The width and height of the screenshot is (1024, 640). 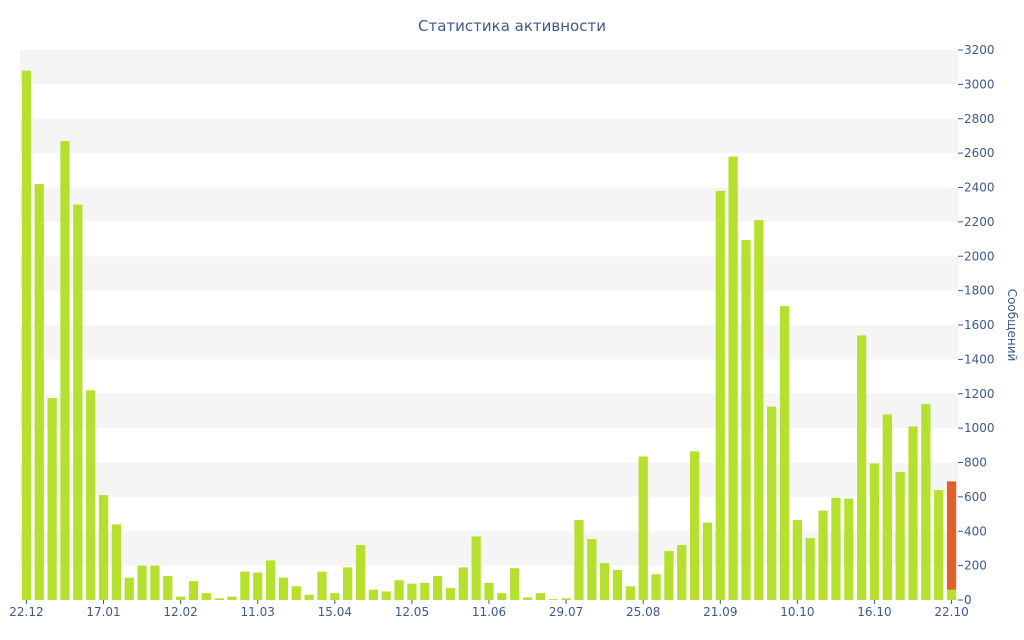 What do you see at coordinates (566, 612) in the screenshot?
I see `x-tick-label: 29.07` at bounding box center [566, 612].